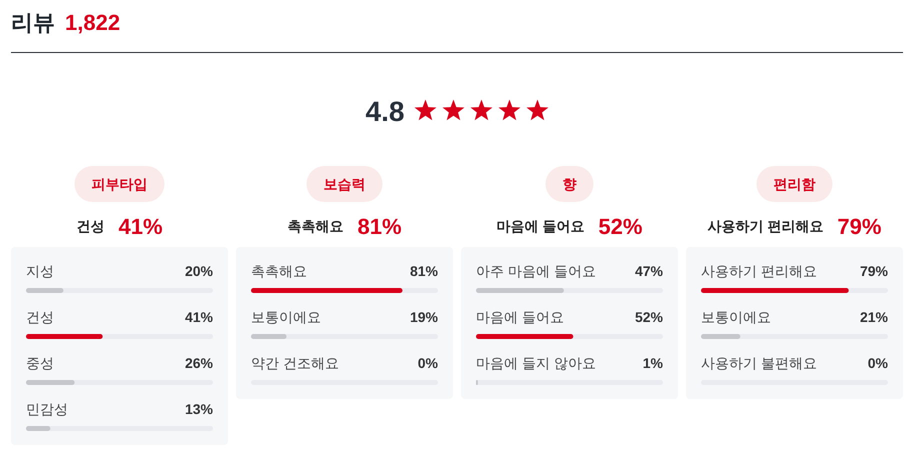  I want to click on text: 52%, so click(620, 226).